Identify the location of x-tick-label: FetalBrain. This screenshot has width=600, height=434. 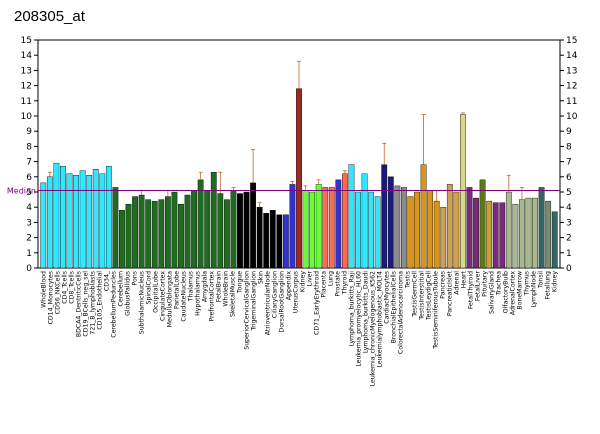
(219, 286).